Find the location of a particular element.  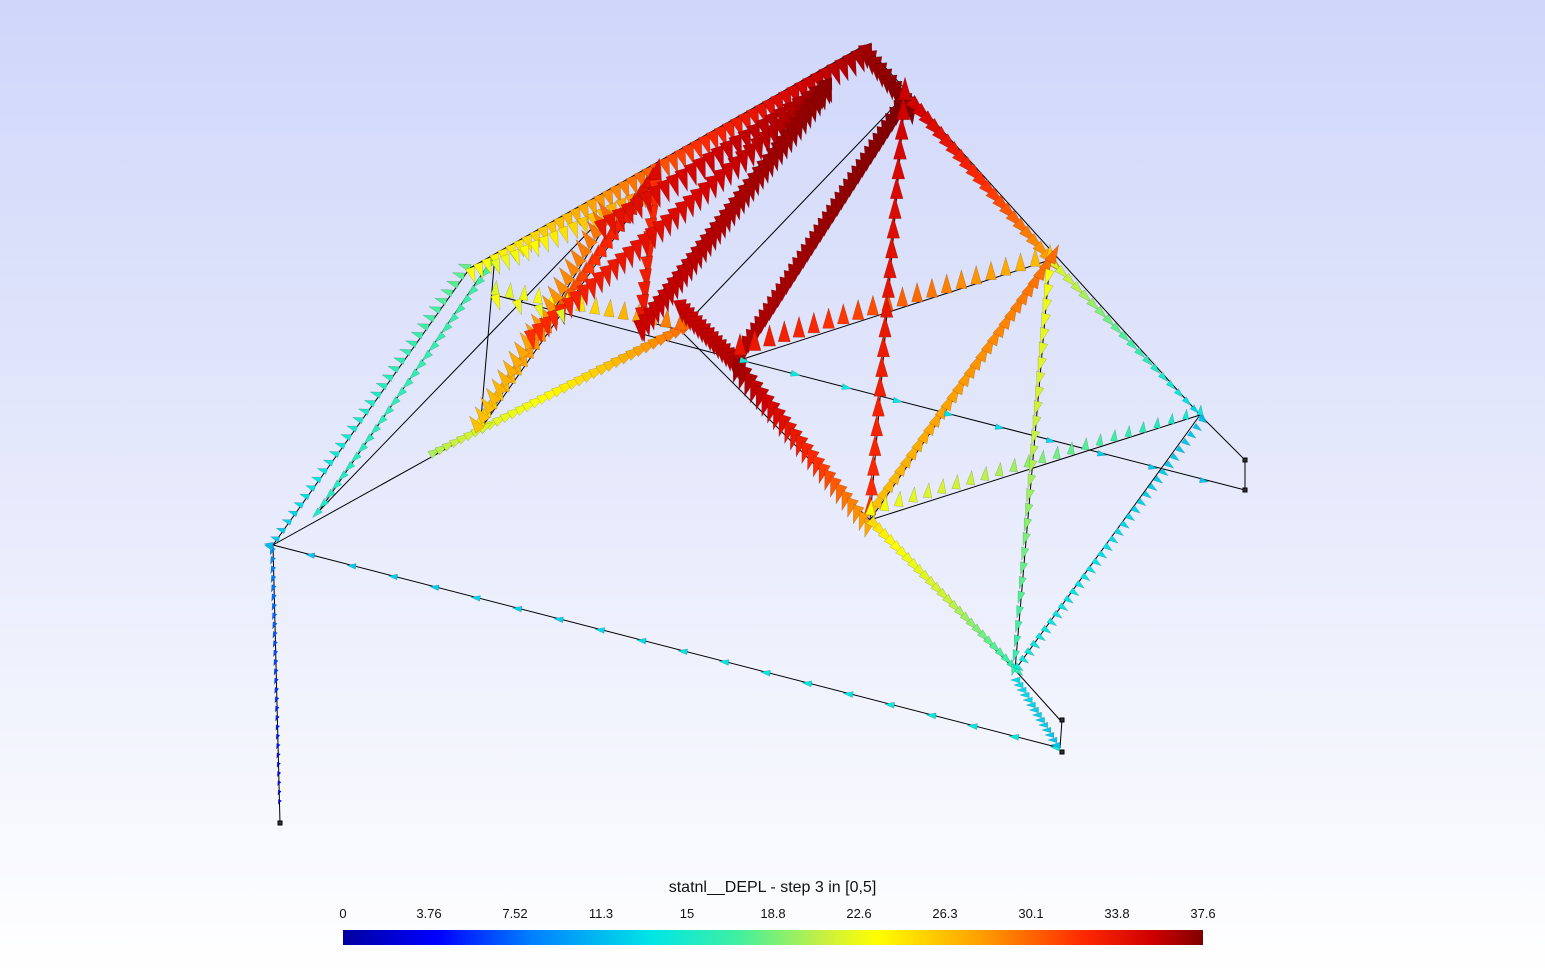

mesh-edge is located at coordinates (792, 212).